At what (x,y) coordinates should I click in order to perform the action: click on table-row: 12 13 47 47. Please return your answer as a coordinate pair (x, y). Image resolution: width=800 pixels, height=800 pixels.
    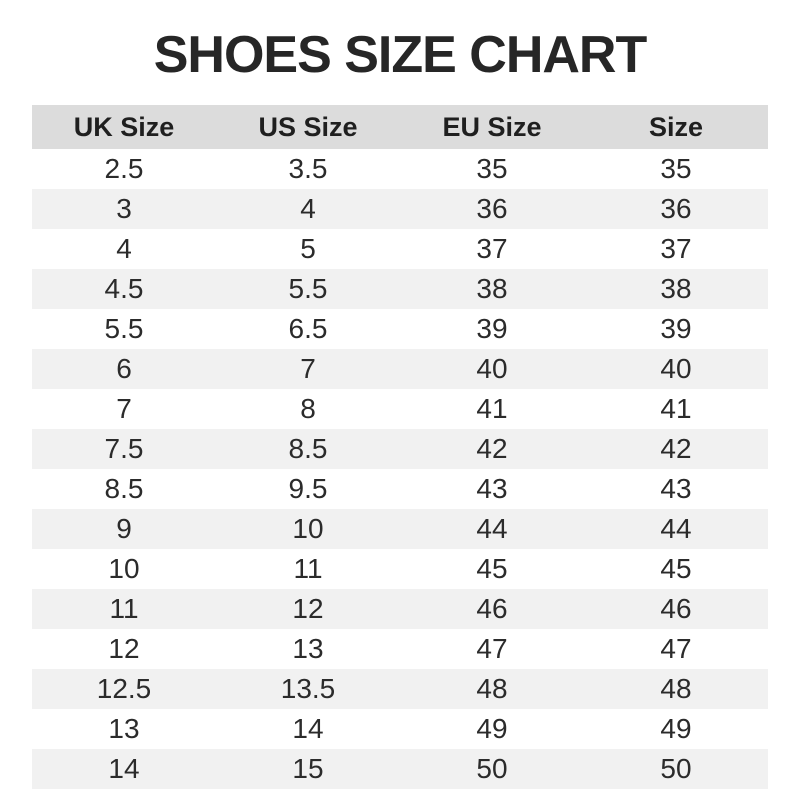
    Looking at the image, I should click on (400, 649).